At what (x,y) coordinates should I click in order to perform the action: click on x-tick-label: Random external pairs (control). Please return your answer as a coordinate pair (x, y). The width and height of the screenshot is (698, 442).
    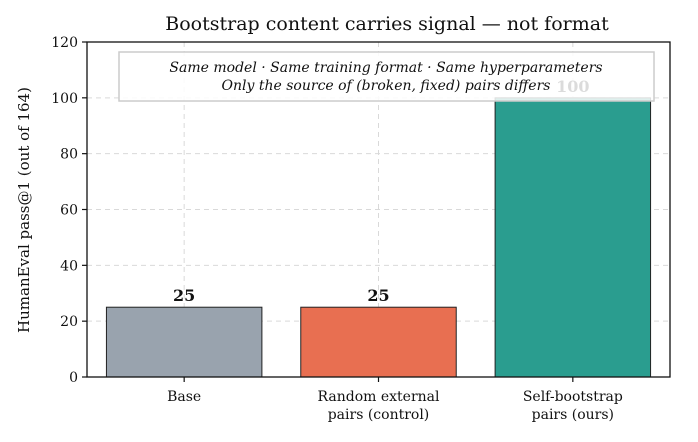
    Looking at the image, I should click on (379, 406).